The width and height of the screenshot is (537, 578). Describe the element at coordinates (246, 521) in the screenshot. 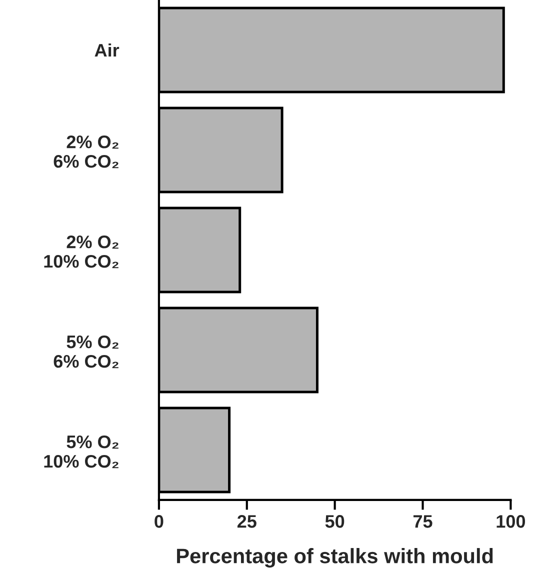

I see `x-tick-label: 25` at that location.